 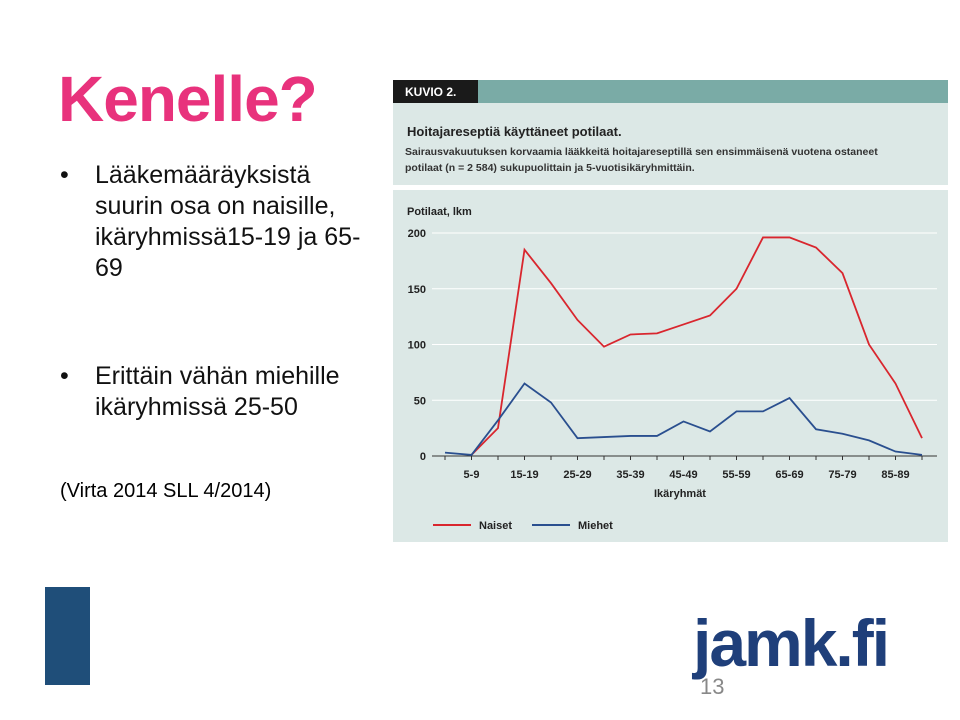 I want to click on figure-header, so click(x=713, y=91).